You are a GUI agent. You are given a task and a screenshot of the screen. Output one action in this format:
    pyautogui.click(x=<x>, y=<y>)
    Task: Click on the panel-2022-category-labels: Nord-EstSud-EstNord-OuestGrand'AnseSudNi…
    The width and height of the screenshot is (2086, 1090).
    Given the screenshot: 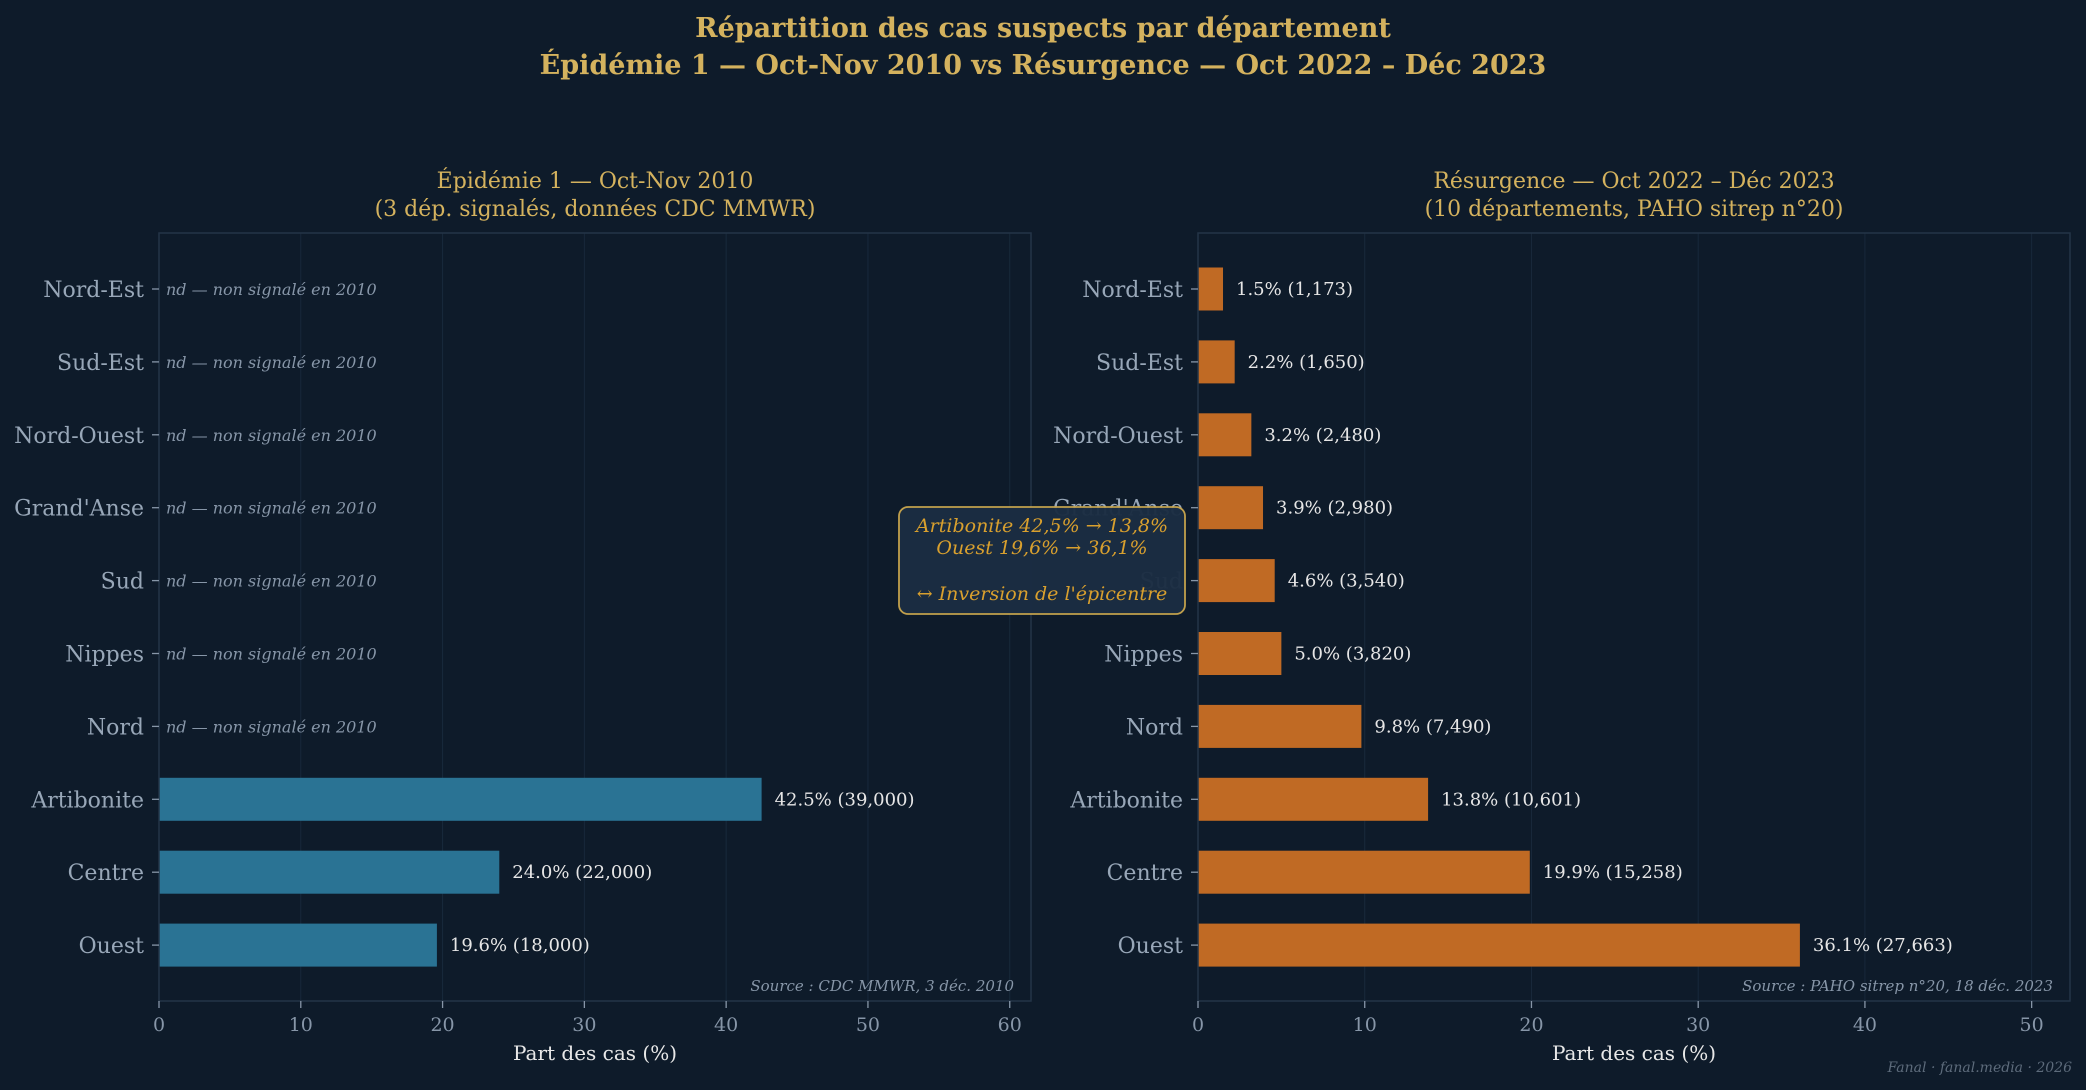 What is the action you would take?
    pyautogui.click(x=1118, y=618)
    